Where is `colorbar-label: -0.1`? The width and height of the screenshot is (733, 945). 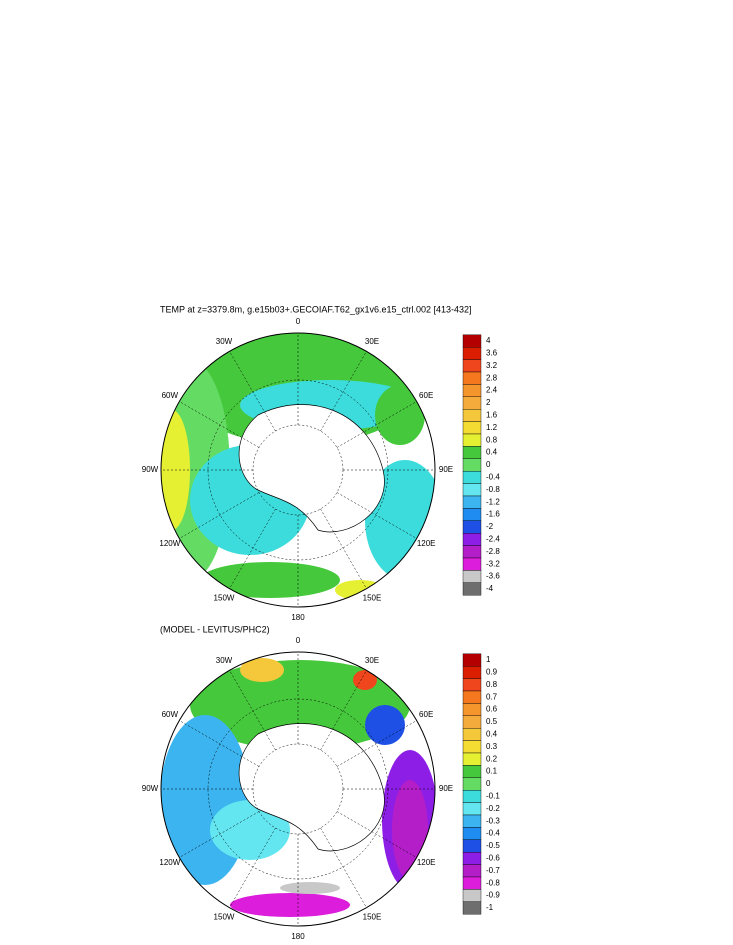
colorbar-label: -0.1 is located at coordinates (493, 796).